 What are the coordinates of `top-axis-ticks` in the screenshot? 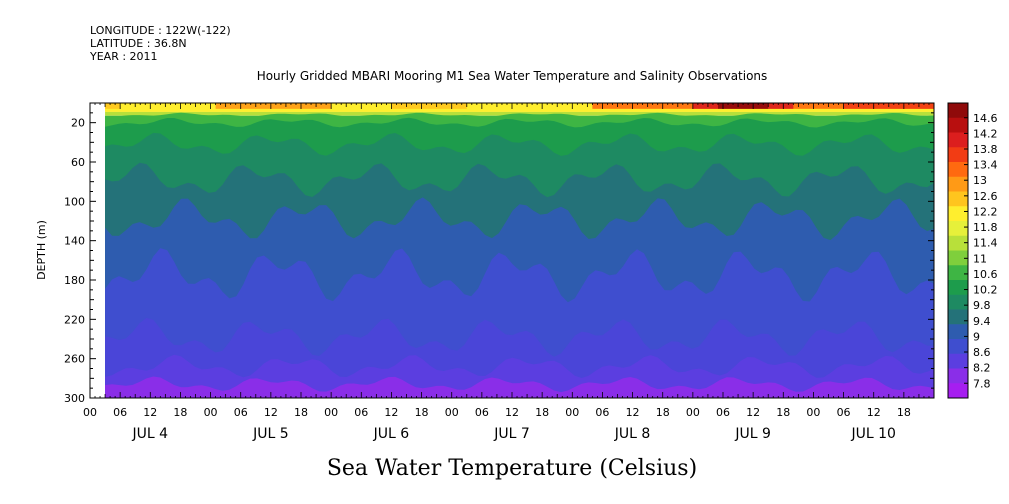 It's located at (512, 106).